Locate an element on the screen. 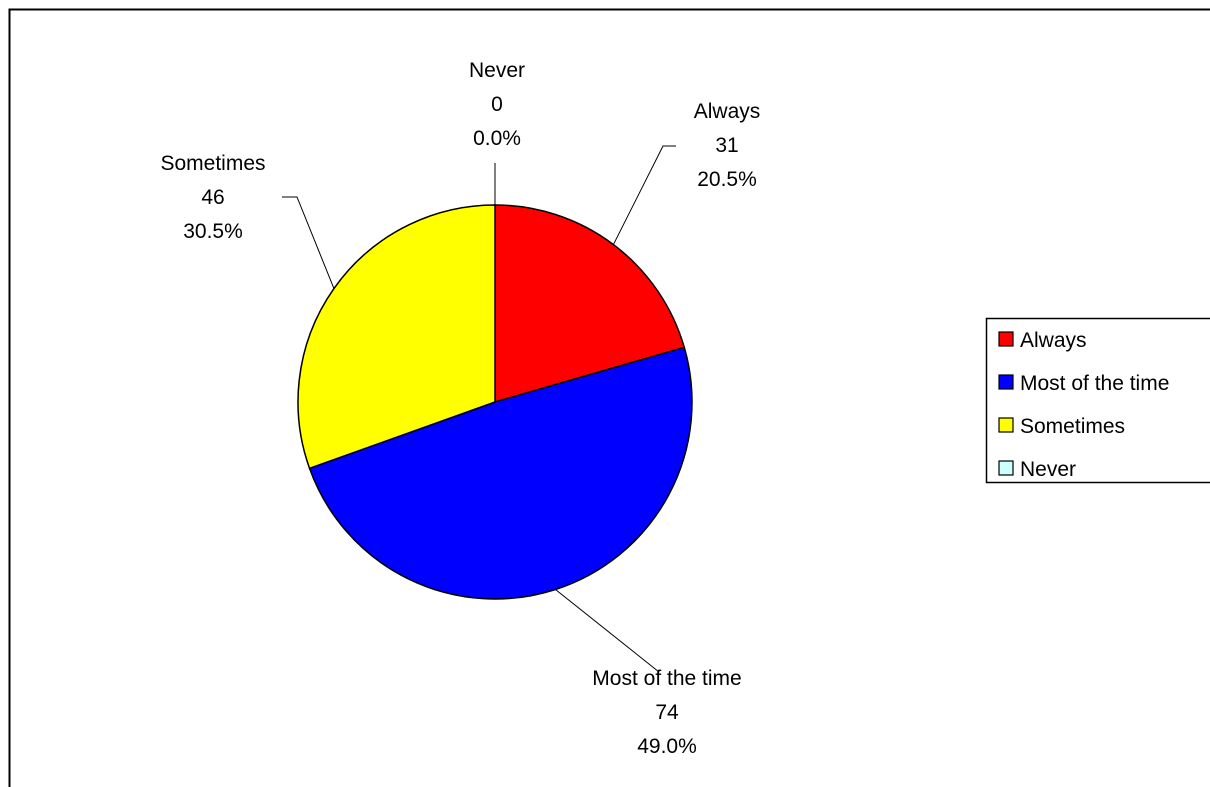 The width and height of the screenshot is (1210, 787). legend-label-most-of-the-time: Most of the time is located at coordinates (1094, 383).